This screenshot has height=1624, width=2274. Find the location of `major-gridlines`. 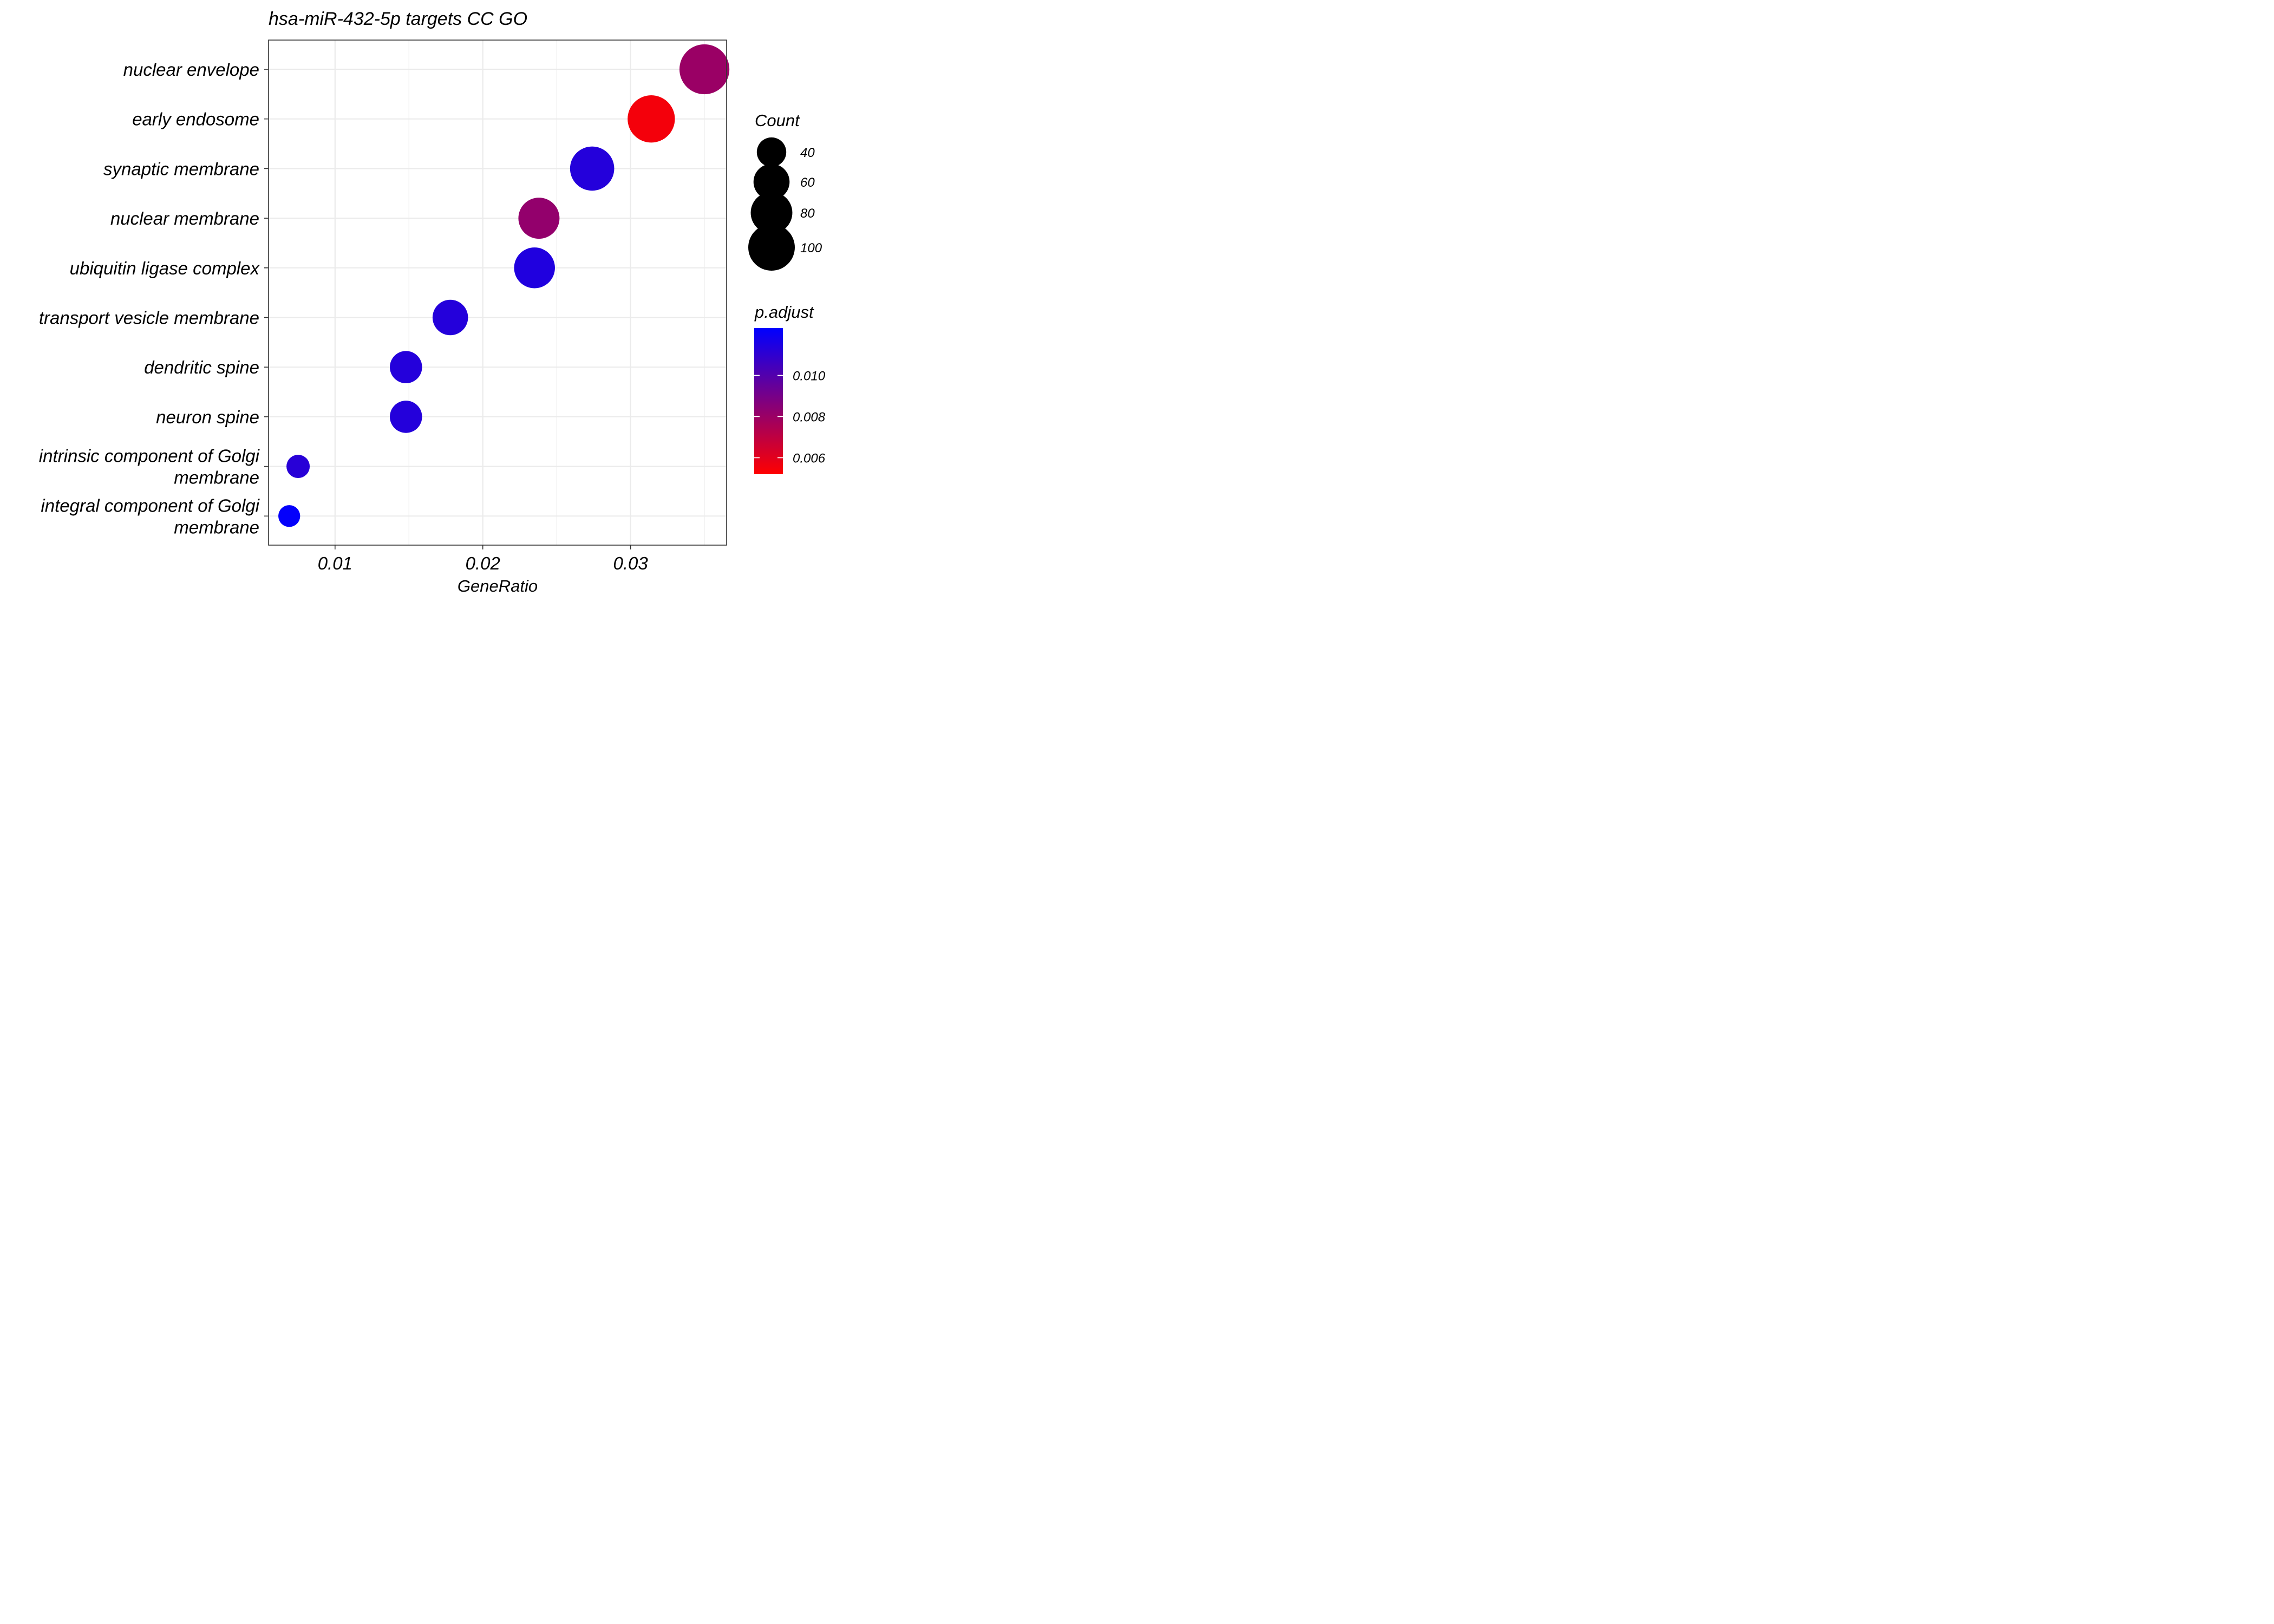

major-gridlines is located at coordinates (498, 292).